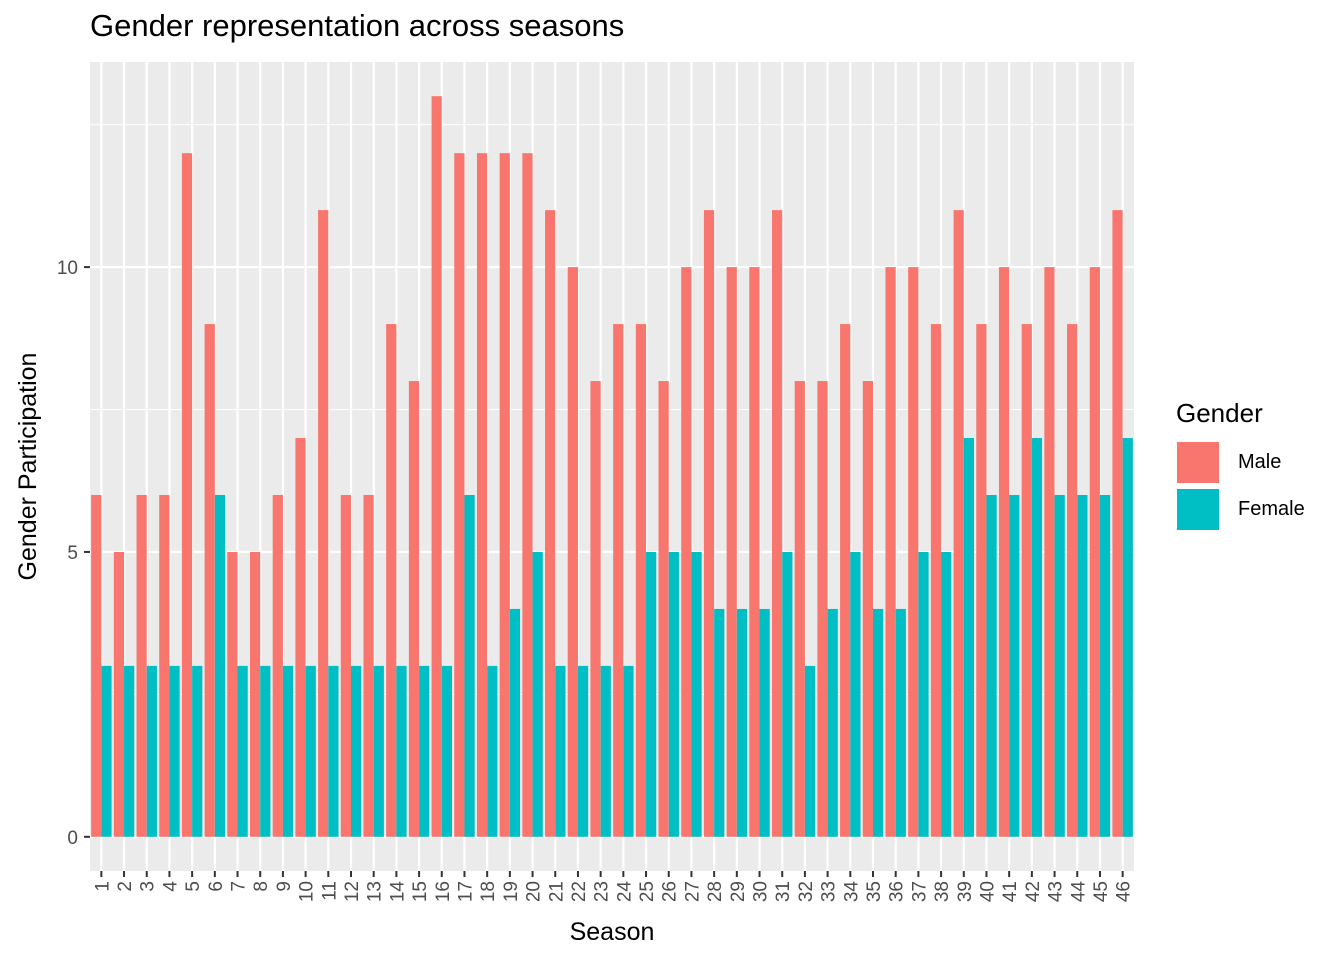 The image size is (1344, 960). I want to click on x-tick-label: 38, so click(942, 891).